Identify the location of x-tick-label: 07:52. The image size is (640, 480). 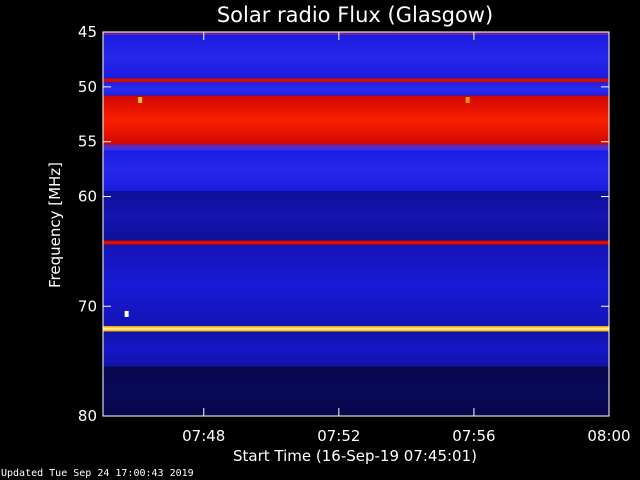
(338, 436).